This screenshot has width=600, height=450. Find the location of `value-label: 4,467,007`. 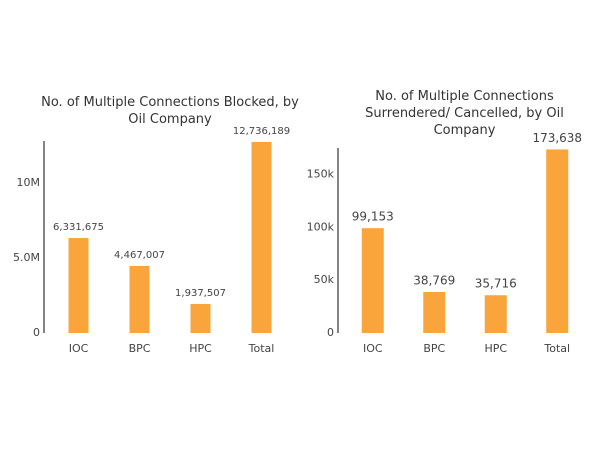

value-label: 4,467,007 is located at coordinates (139, 255).